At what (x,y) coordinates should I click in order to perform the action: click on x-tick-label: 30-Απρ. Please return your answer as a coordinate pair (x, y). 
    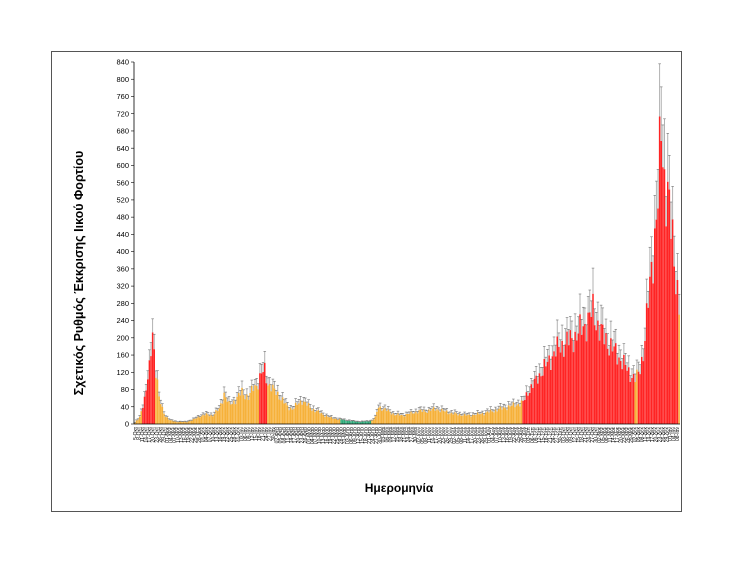
    Looking at the image, I should click on (380, 435).